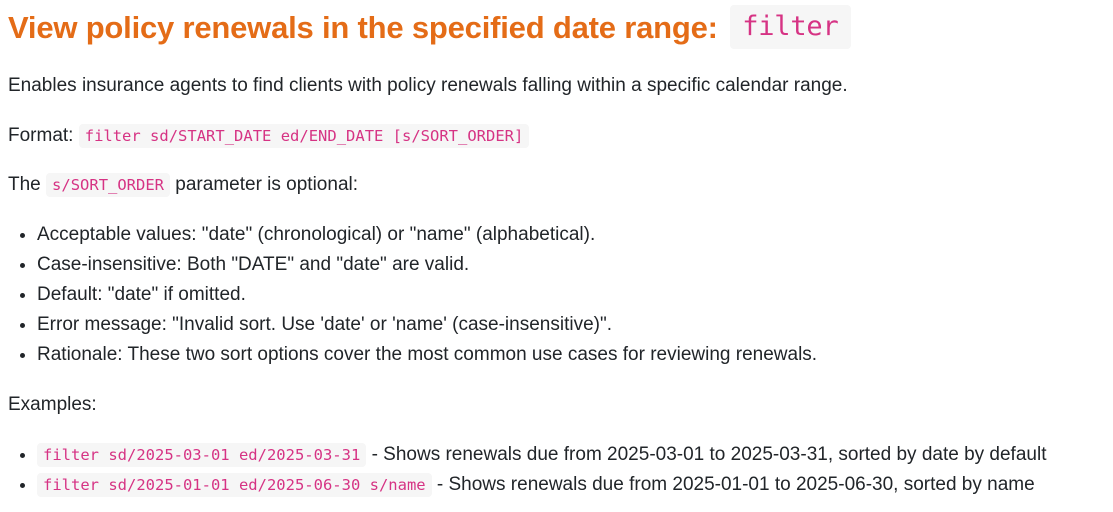 Image resolution: width=1113 pixels, height=512 pixels. Describe the element at coordinates (571, 295) in the screenshot. I see `list-item: Default: "date" if omitted.` at that location.